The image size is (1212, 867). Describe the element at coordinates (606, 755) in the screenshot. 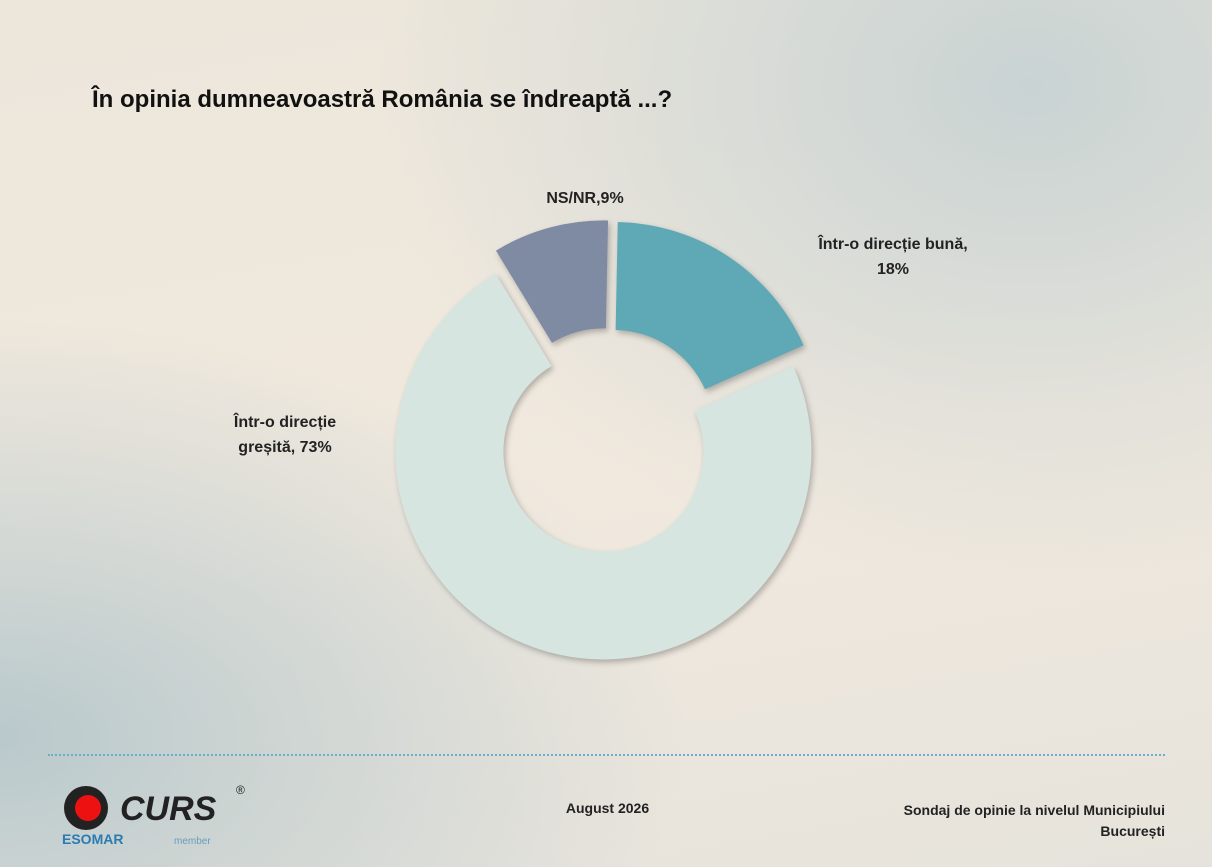

I see `separator` at that location.